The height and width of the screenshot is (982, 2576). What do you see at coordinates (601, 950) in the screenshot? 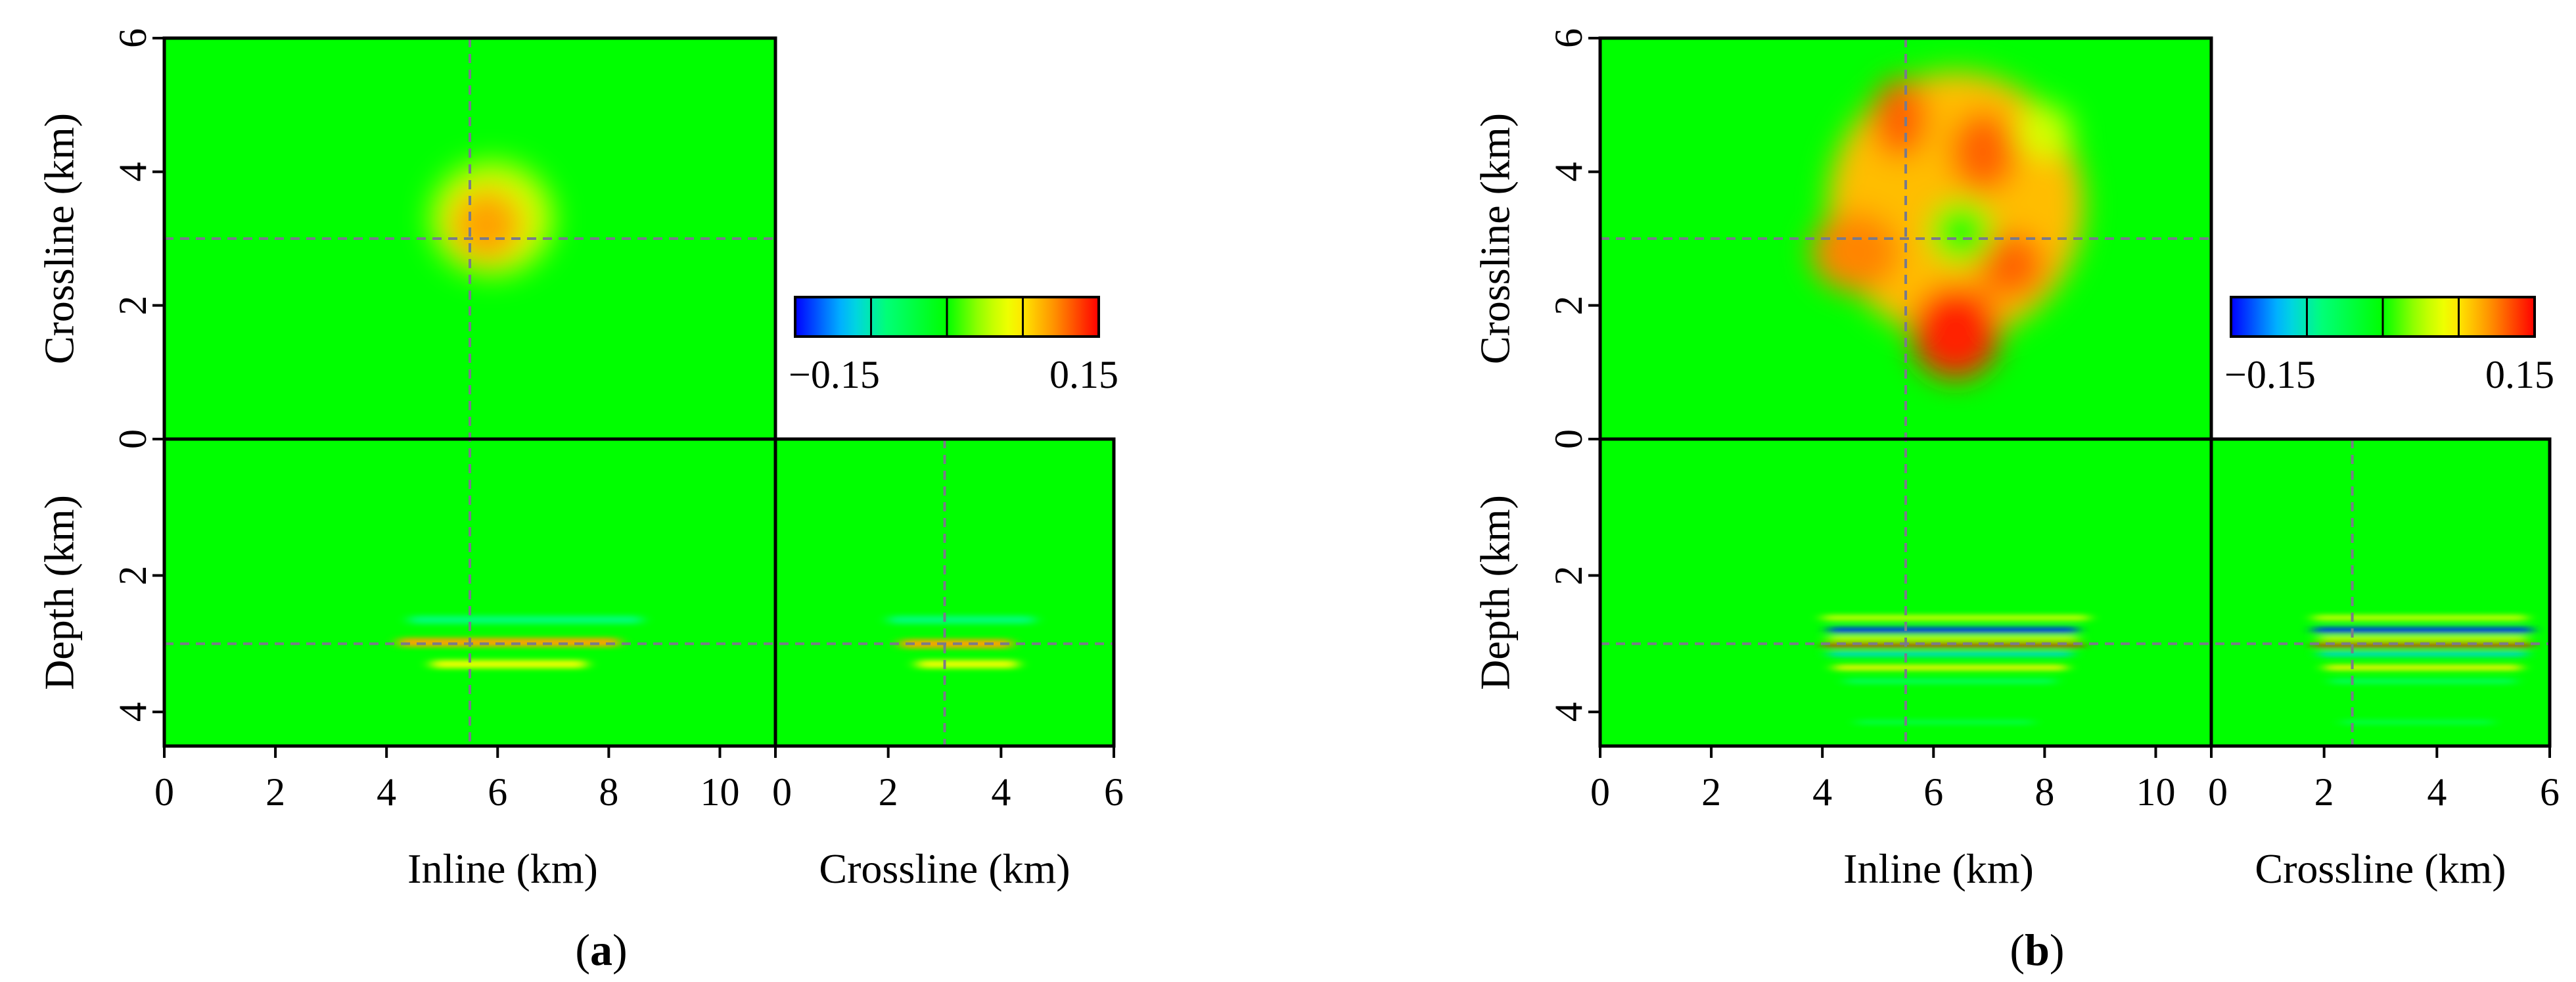
I see `panel-caption: (a)` at bounding box center [601, 950].